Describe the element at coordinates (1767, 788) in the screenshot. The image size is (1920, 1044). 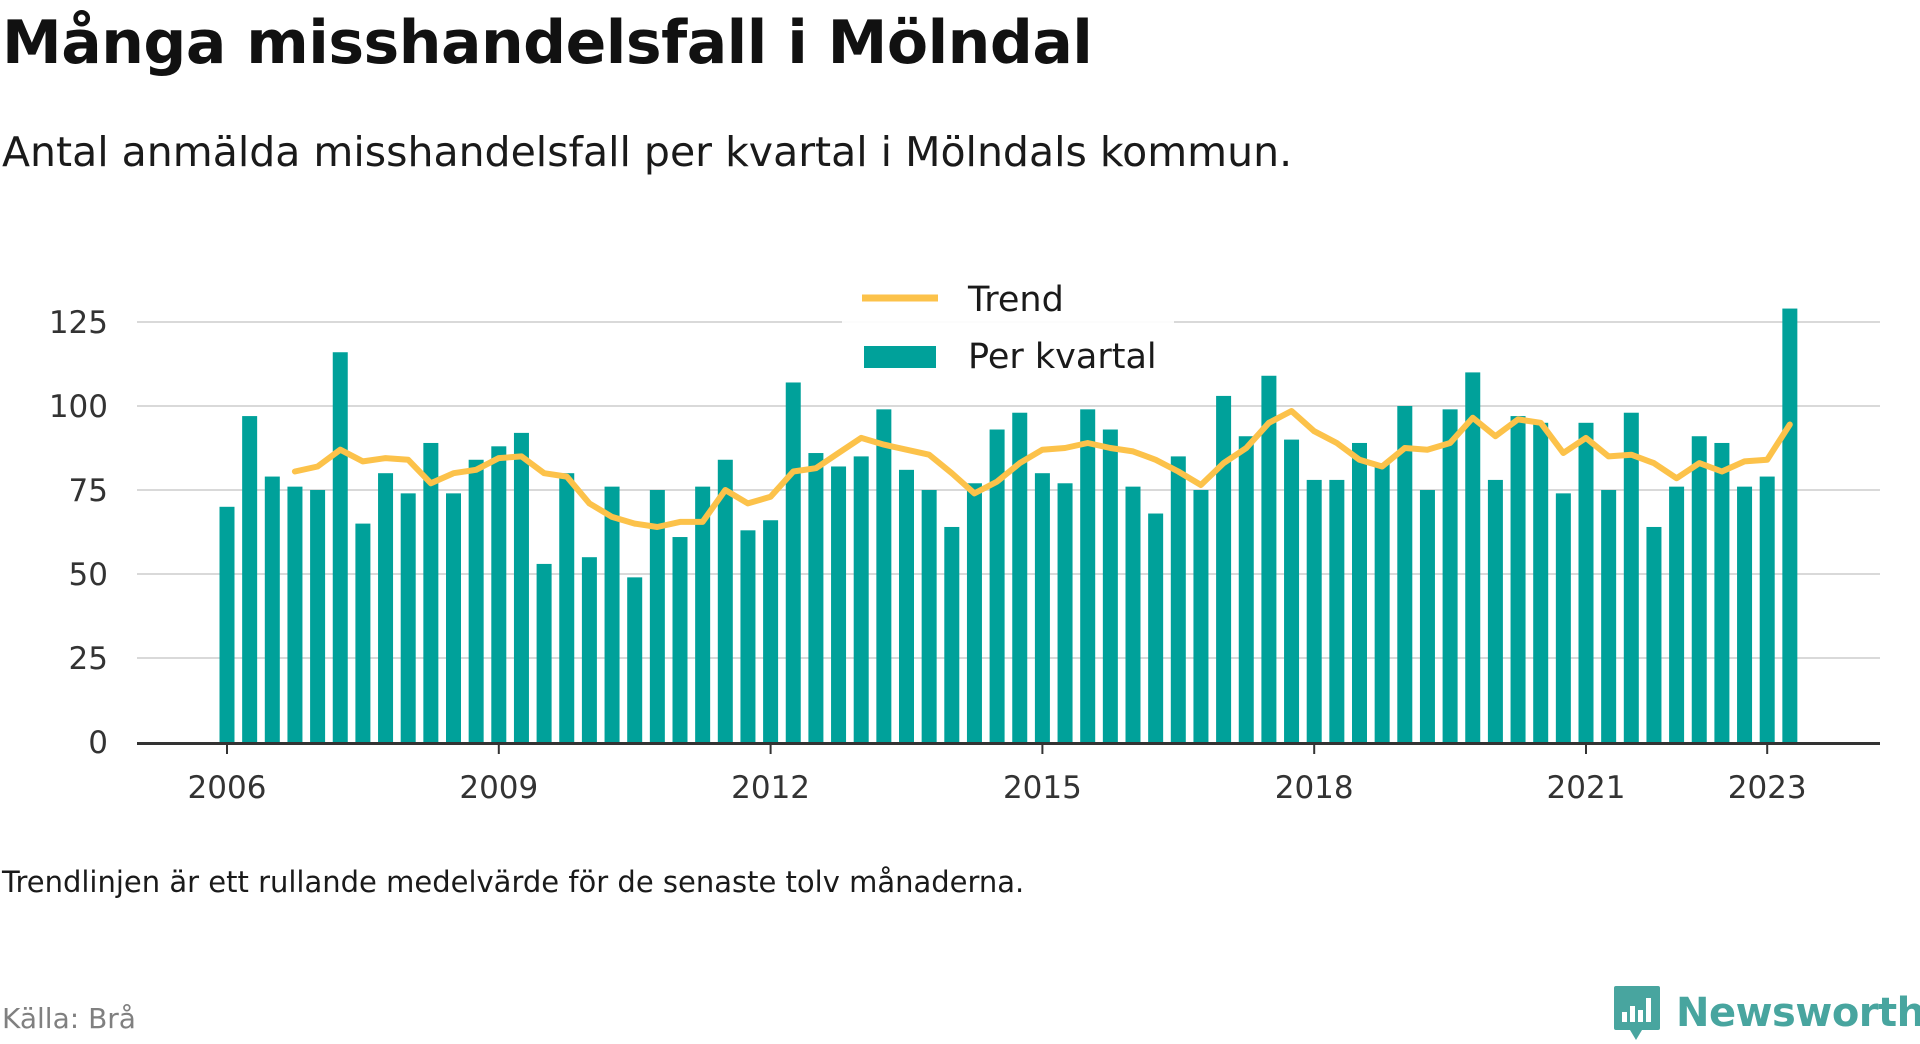
I see `x-tick-label: 2023` at that location.